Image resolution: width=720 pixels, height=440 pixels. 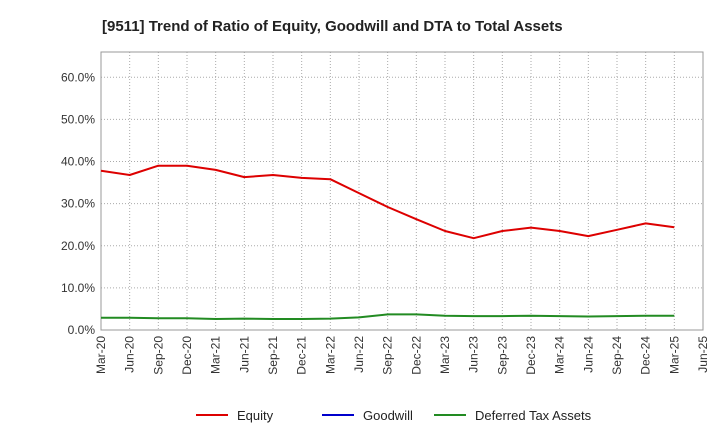 What do you see at coordinates (646, 355) in the screenshot?
I see `x-tick-label: Dec-24` at bounding box center [646, 355].